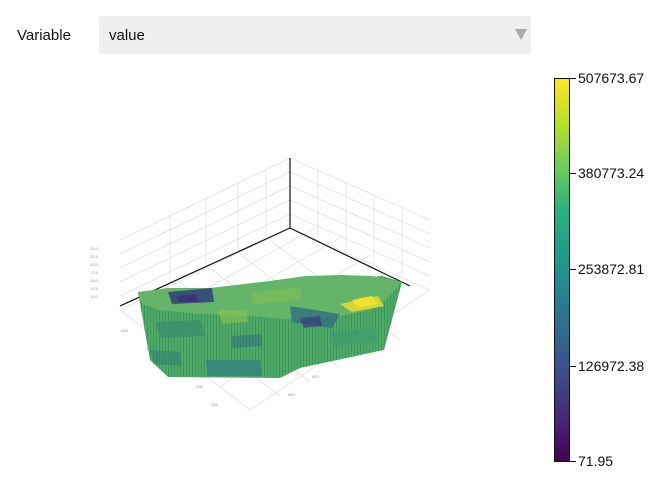 The image size is (672, 480). Describe the element at coordinates (350, 257) in the screenshot. I see `x-axis` at that location.